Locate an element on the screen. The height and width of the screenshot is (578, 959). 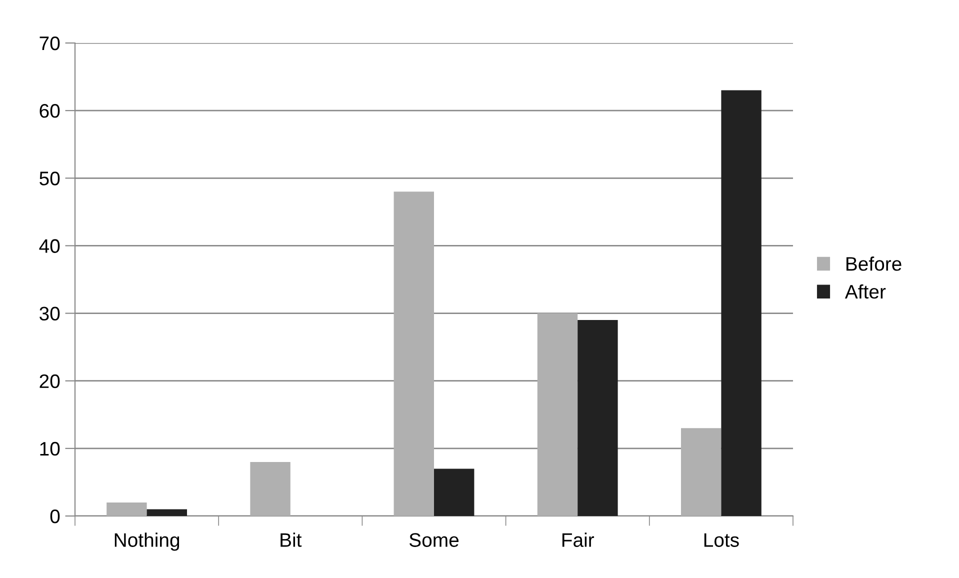
y-tick-label: 70 is located at coordinates (50, 43).